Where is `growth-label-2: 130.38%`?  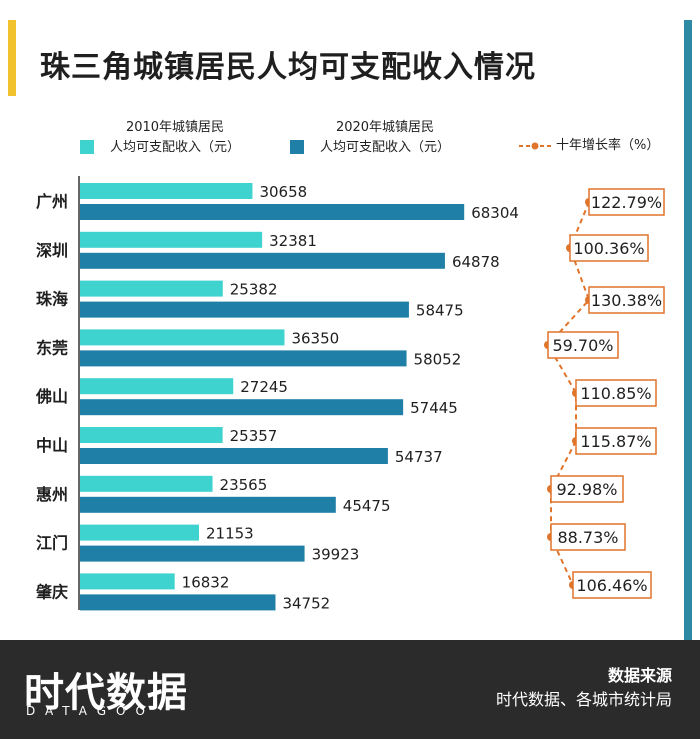
growth-label-2: 130.38% is located at coordinates (626, 300).